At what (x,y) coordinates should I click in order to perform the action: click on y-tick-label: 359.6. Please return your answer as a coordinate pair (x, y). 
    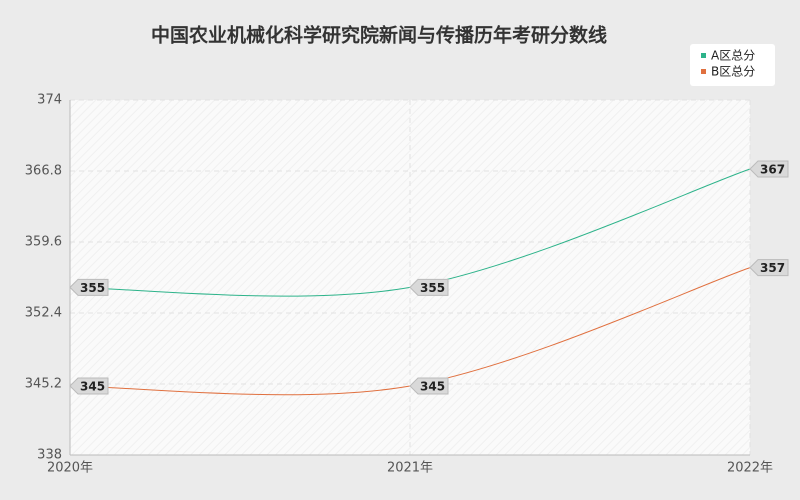
    Looking at the image, I should click on (43, 242).